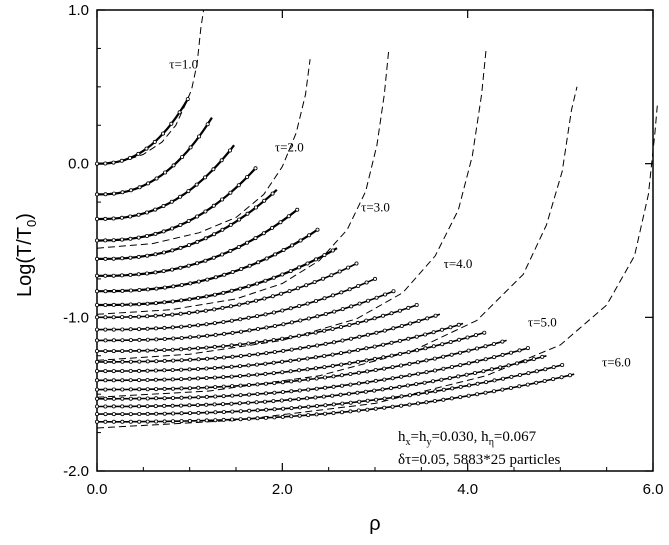  What do you see at coordinates (203, 154) in the screenshot?
I see `analytic-curve` at bounding box center [203, 154].